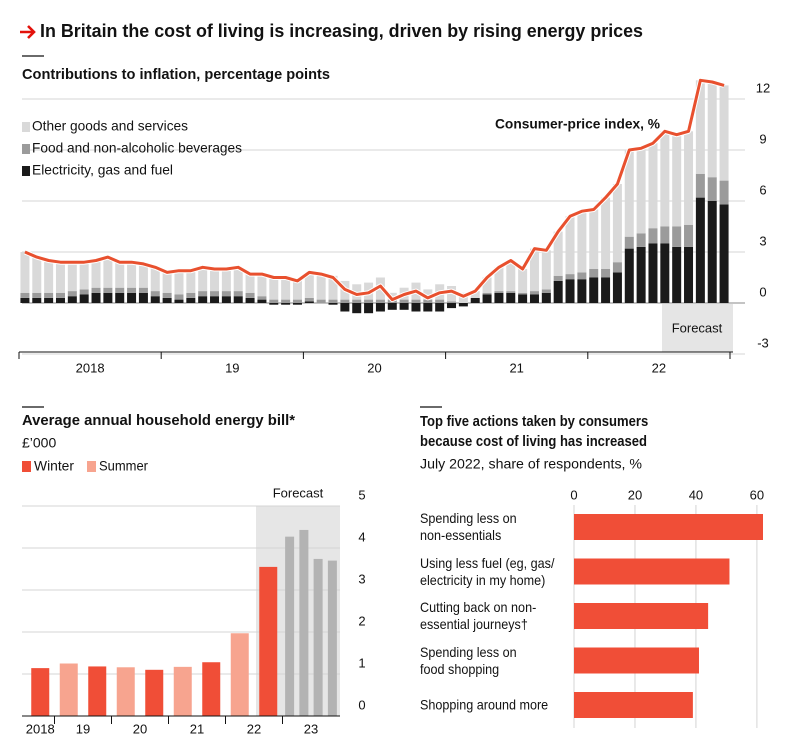  What do you see at coordinates (697, 327) in the screenshot?
I see `forecast-label: Forecast` at bounding box center [697, 327].